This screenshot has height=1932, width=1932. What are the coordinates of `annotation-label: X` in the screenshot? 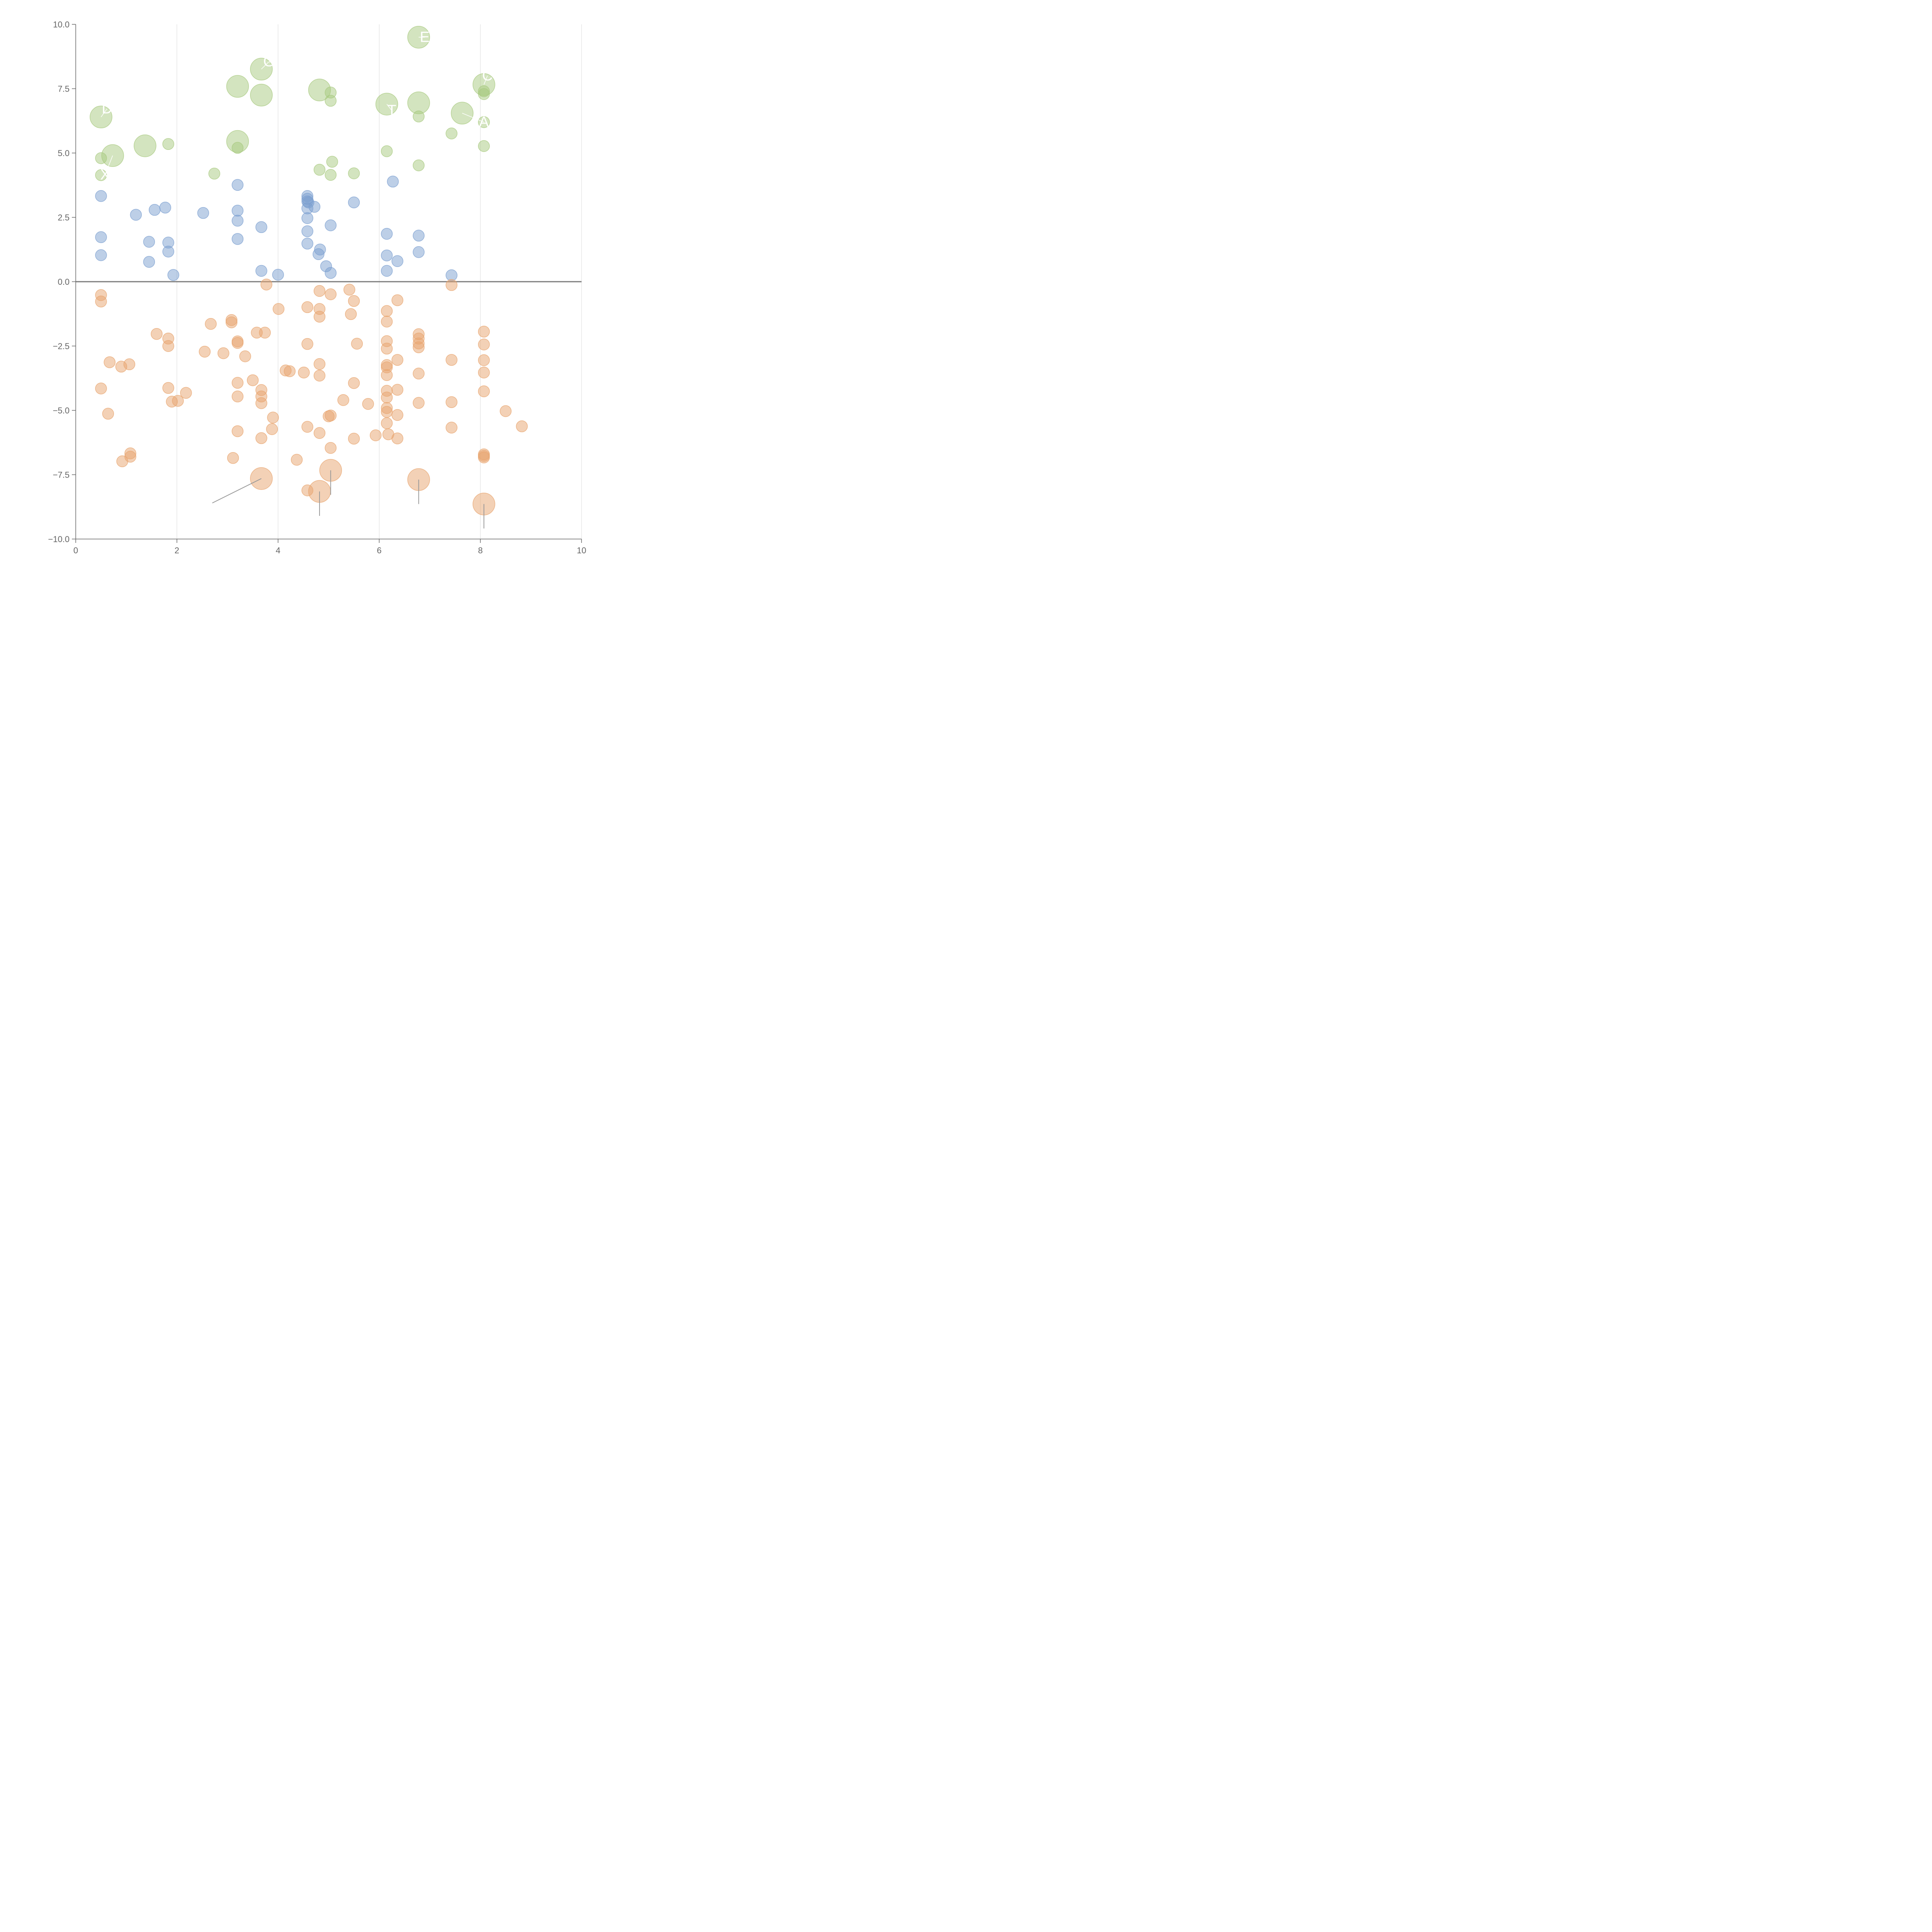 It's located at (105, 175).